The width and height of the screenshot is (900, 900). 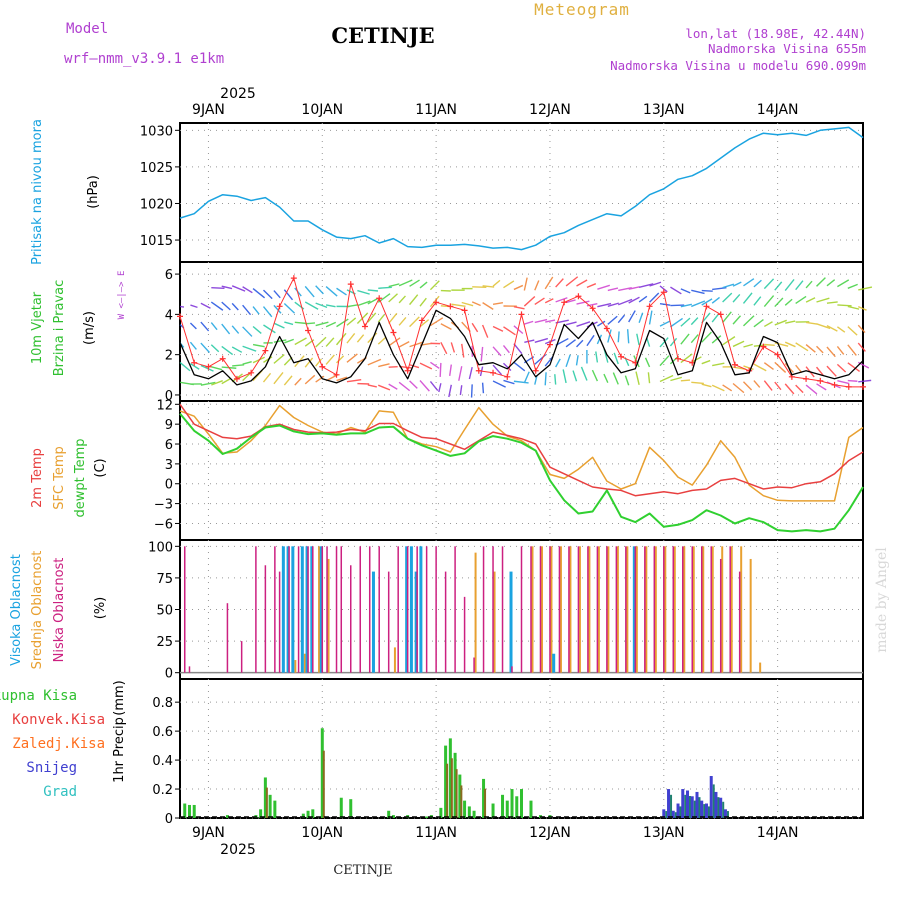 What do you see at coordinates (506, 610) in the screenshot?
I see `cloud-panel: 0 25 50 75 100` at bounding box center [506, 610].